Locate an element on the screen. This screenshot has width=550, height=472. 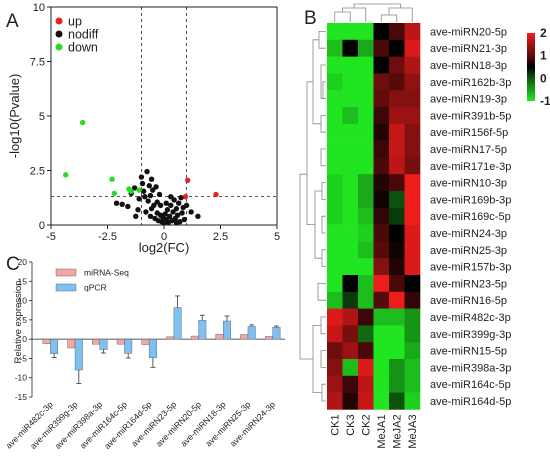
row-label: ave-miR156f-5p is located at coordinates (469, 133).